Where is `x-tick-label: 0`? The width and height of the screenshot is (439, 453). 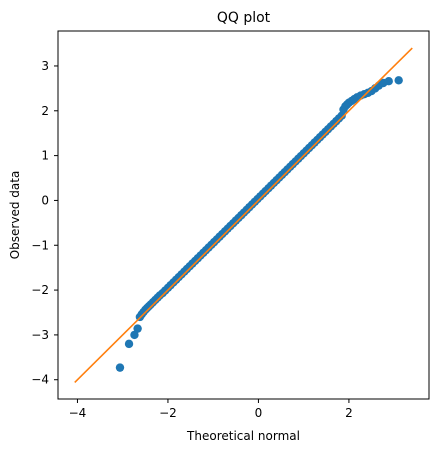
x-tick-label: 0 is located at coordinates (259, 413).